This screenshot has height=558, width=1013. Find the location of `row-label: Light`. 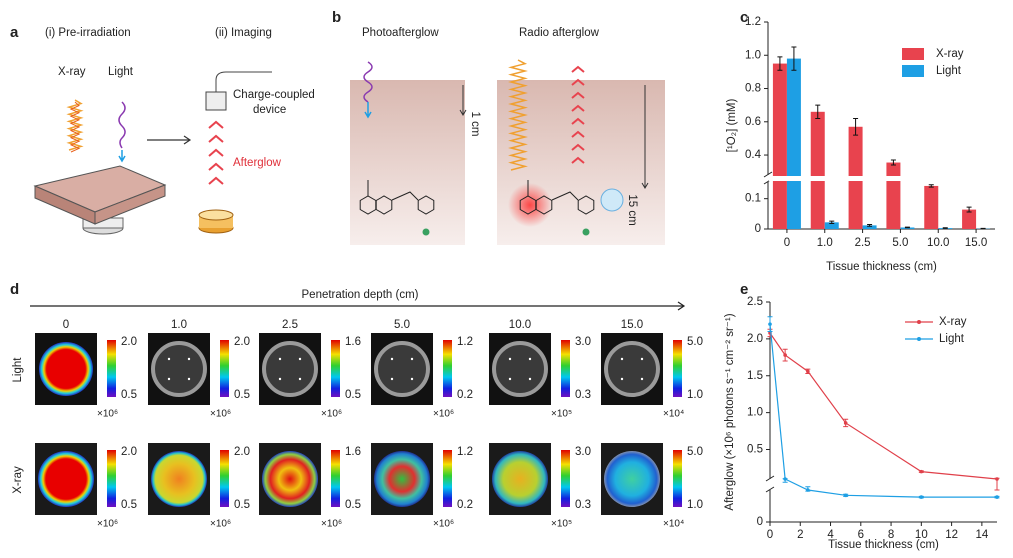

row-label: Light is located at coordinates (18, 370).